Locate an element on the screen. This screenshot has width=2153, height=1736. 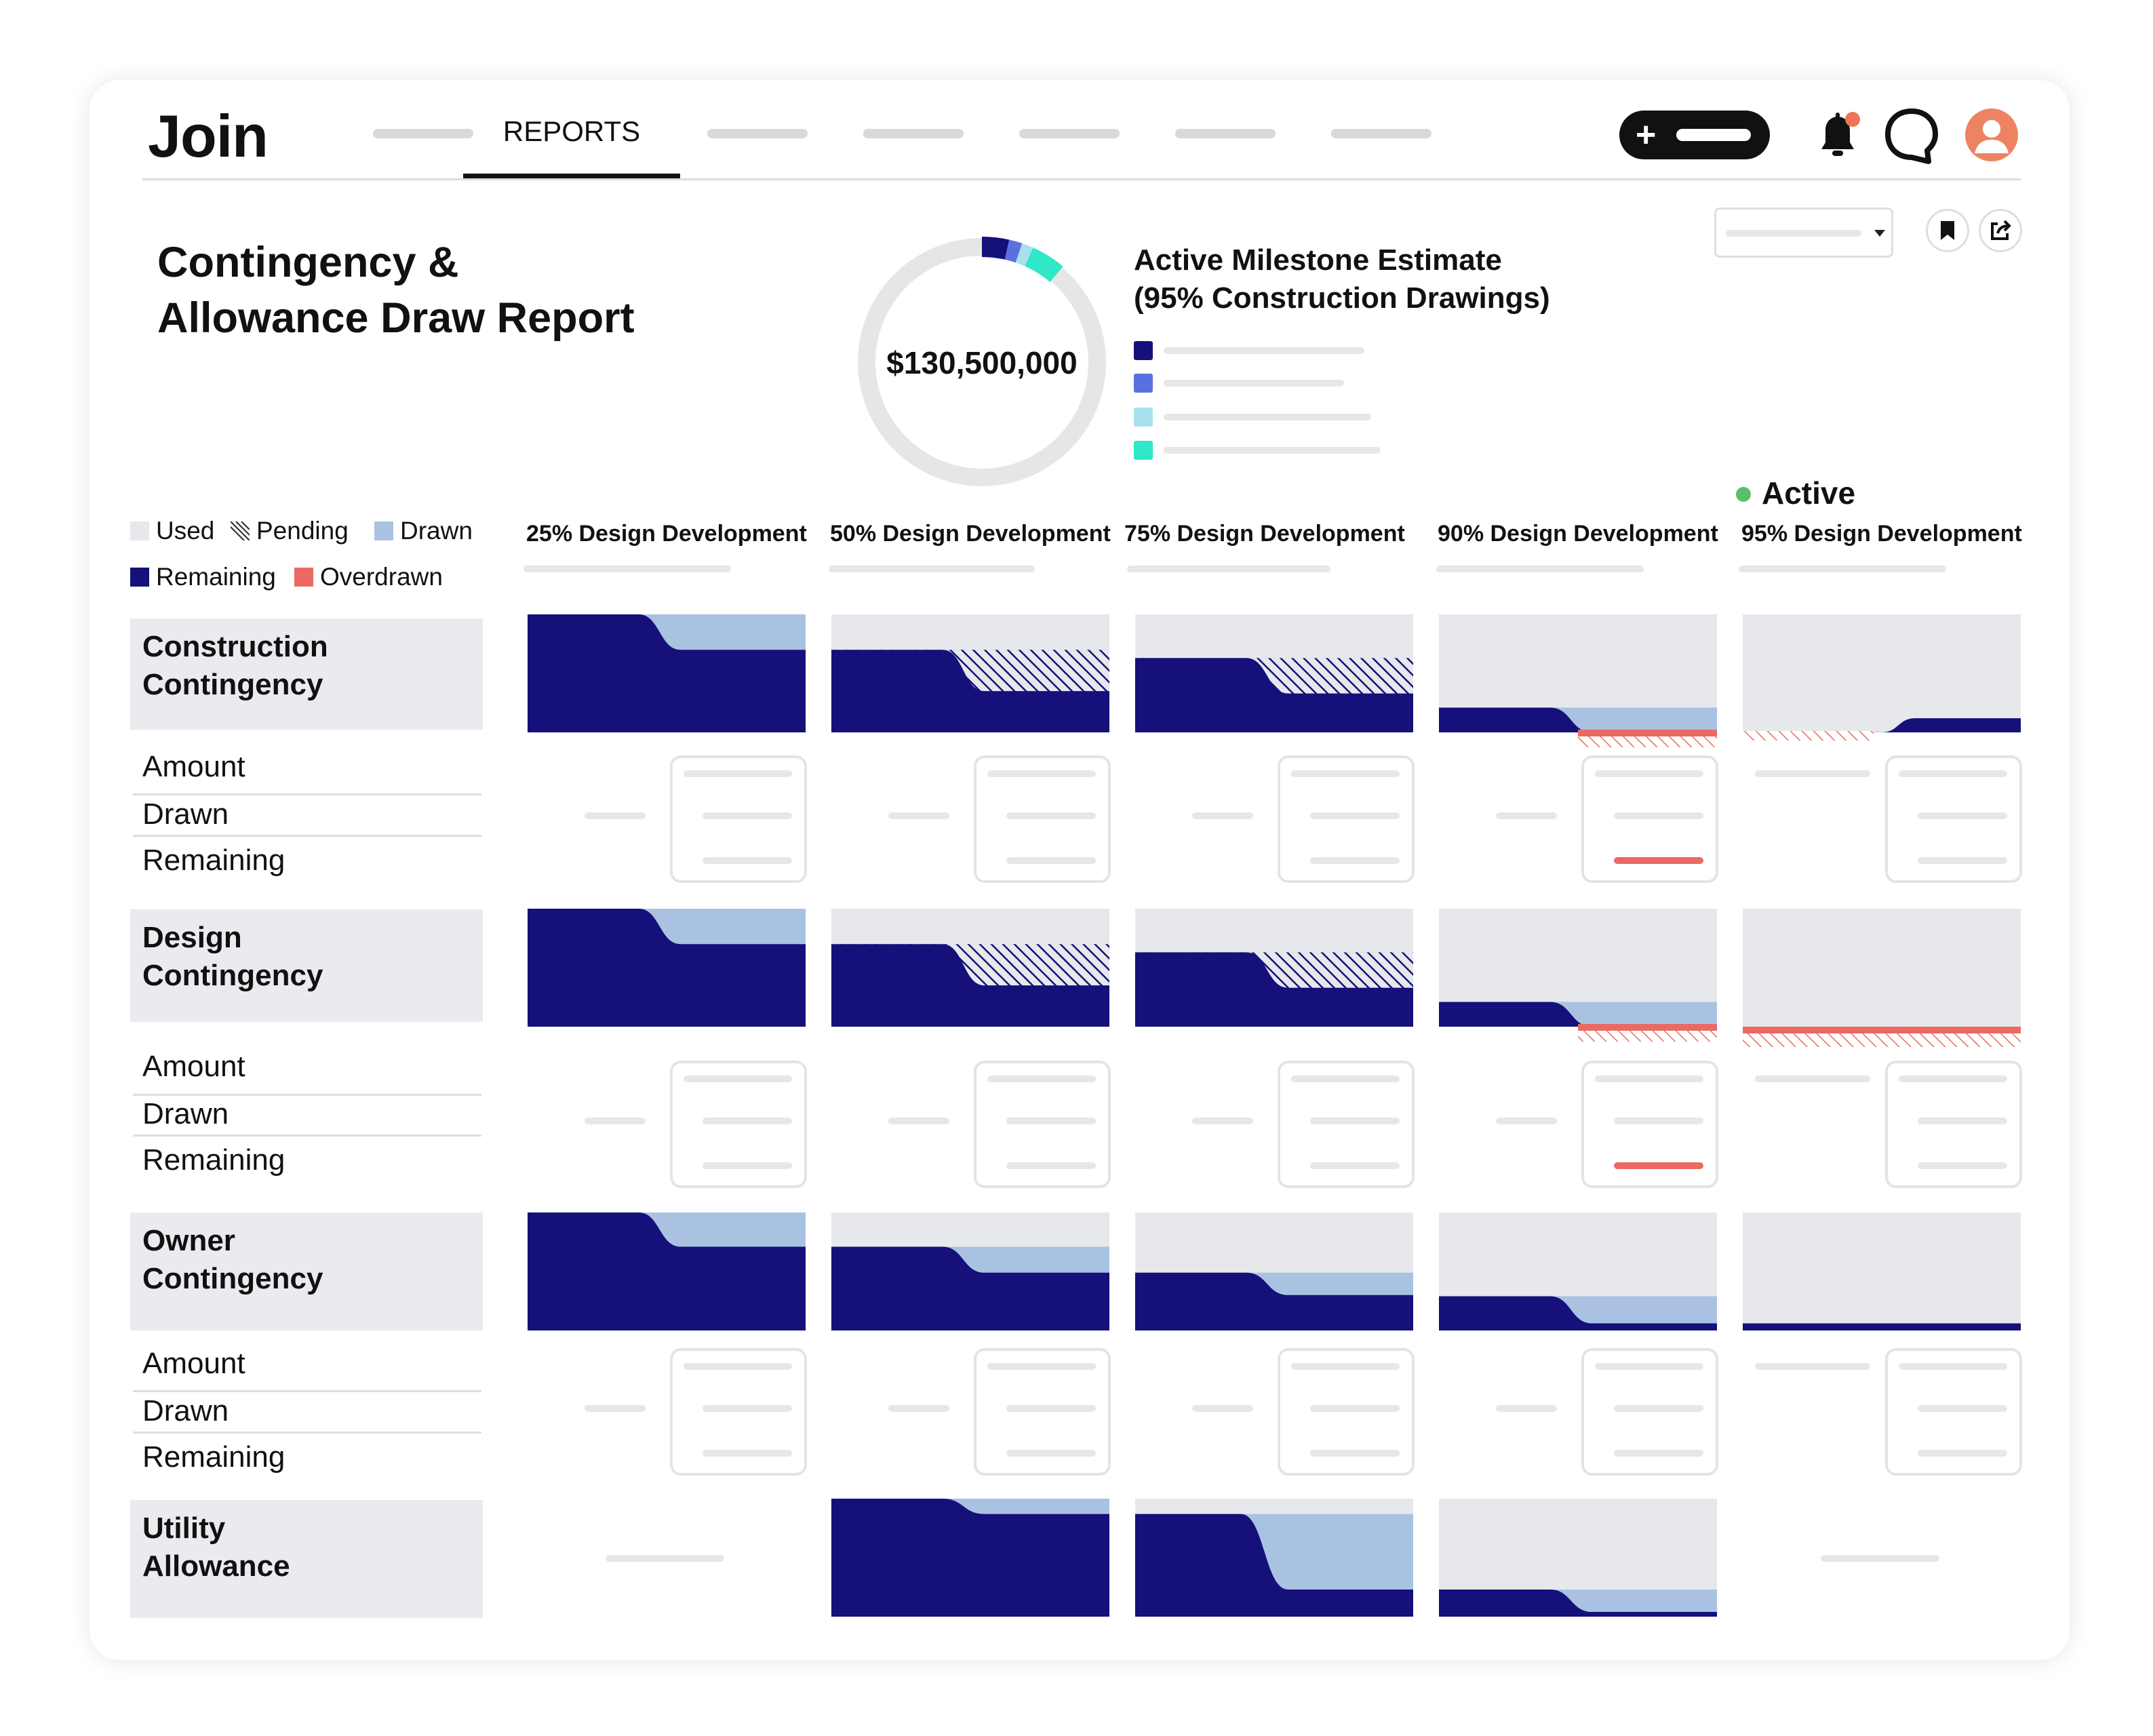
row-header-utility-allowance: Utility Allowance is located at coordinates (306, 1559).